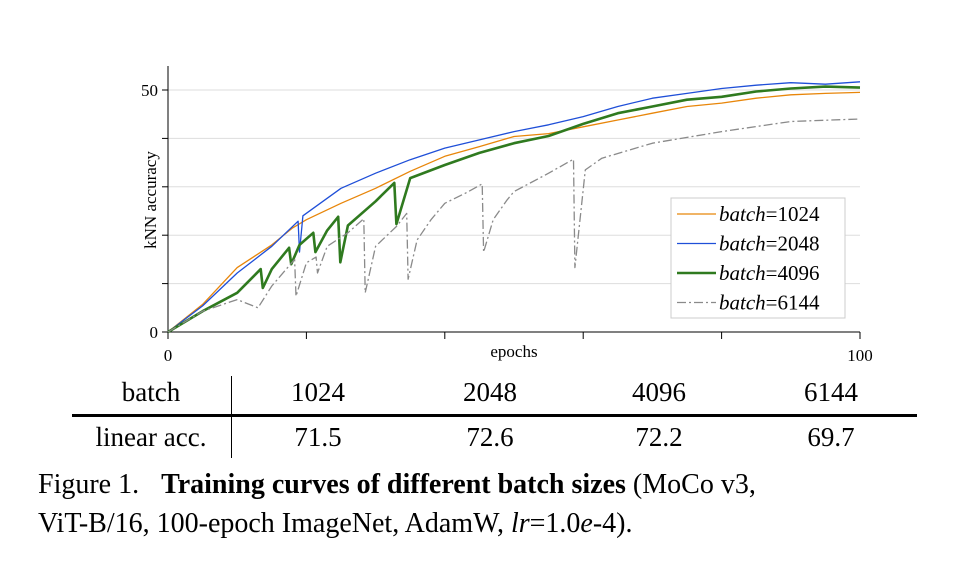 The width and height of the screenshot is (973, 573). What do you see at coordinates (494, 415) in the screenshot?
I see `table-horizontal-rule` at bounding box center [494, 415].